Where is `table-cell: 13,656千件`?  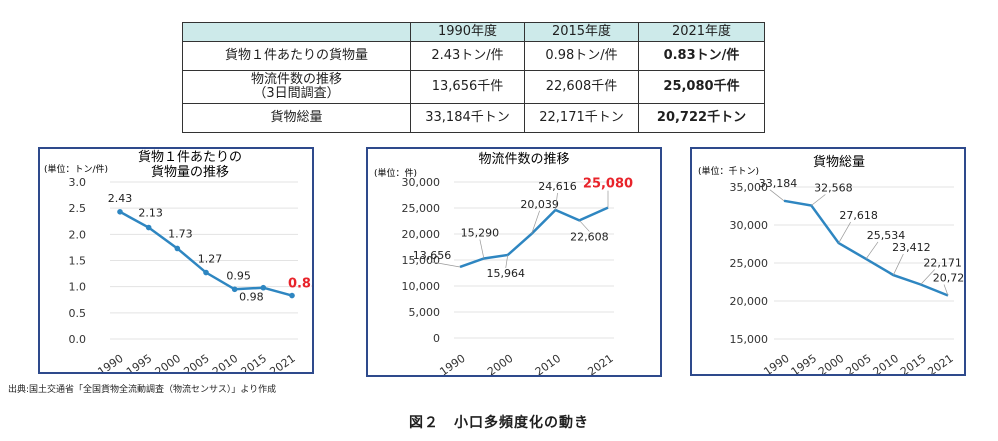 table-cell: 13,656千件 is located at coordinates (467, 87).